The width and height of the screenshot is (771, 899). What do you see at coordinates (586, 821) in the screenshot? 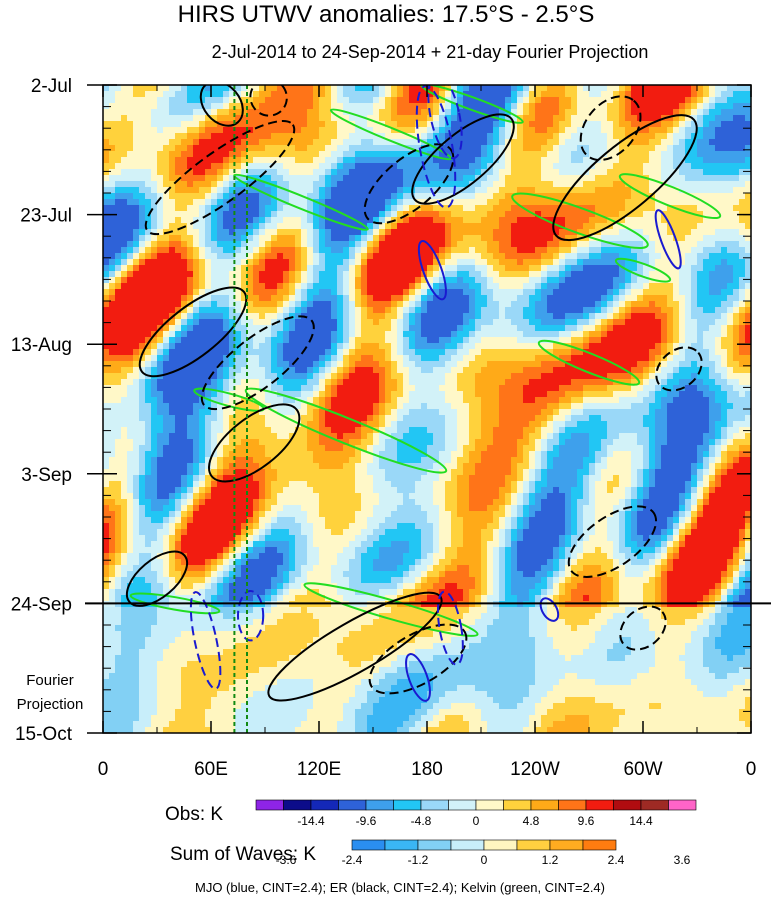
I see `colorbar-tick-label: 9.6` at bounding box center [586, 821].